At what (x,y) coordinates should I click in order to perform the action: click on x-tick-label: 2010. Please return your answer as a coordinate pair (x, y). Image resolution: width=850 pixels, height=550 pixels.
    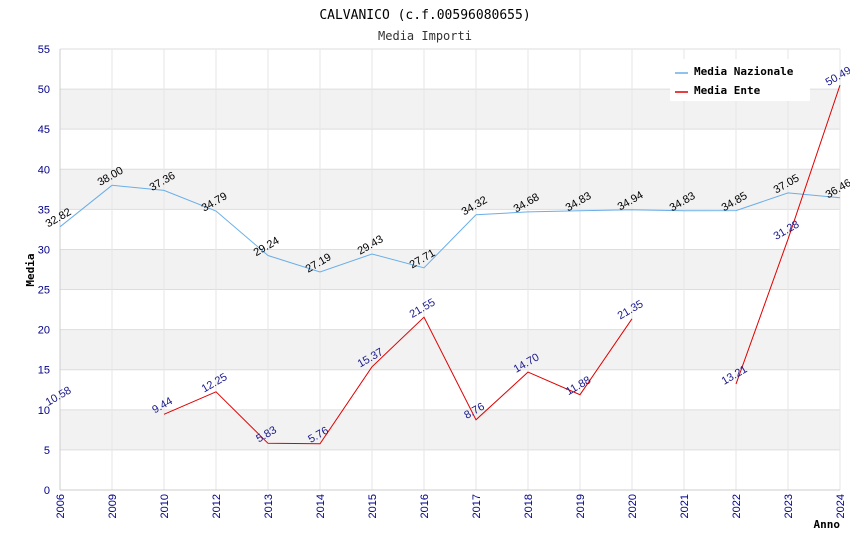
    Looking at the image, I should click on (165, 506).